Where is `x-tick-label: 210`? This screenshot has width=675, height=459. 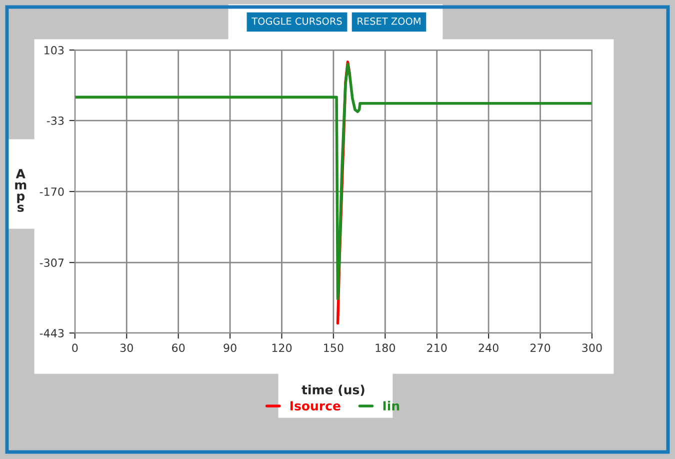
x-tick-label: 210 is located at coordinates (437, 348).